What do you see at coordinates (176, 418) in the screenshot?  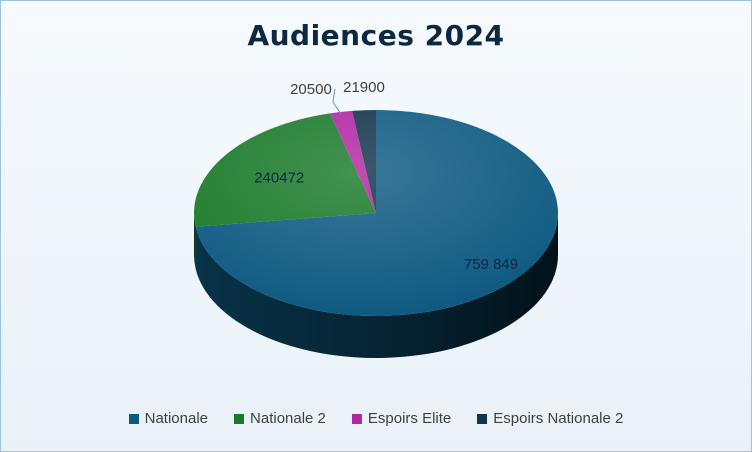 I see `legend-label: Nationale` at bounding box center [176, 418].